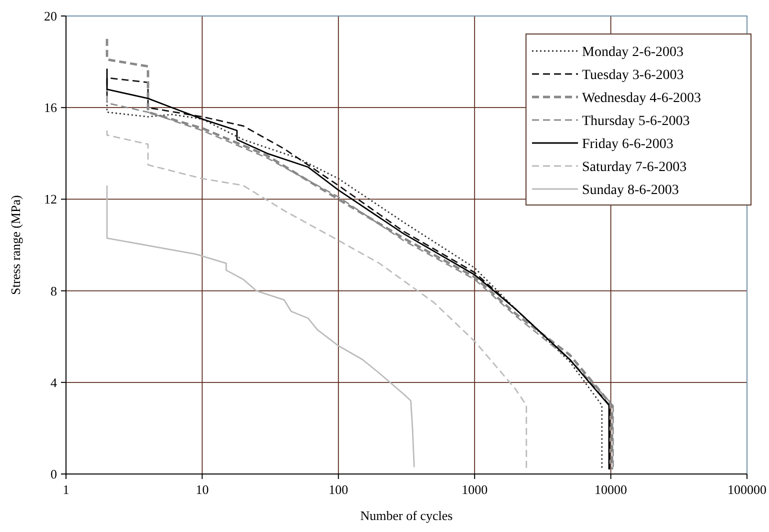 The image size is (769, 532). What do you see at coordinates (50, 199) in the screenshot?
I see `y-tick-label: 12` at bounding box center [50, 199].